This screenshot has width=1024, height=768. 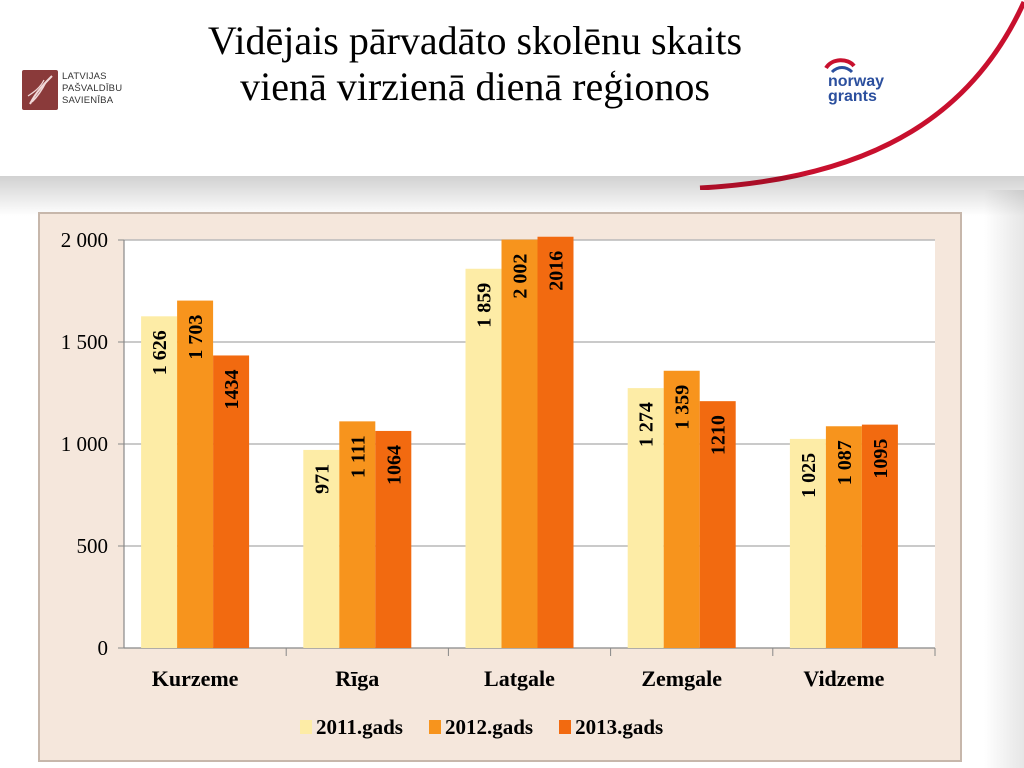 I want to click on lps-logo: LATVIJAS PAŠVALDĪBU SAVIENĪBA, so click(x=77, y=91).